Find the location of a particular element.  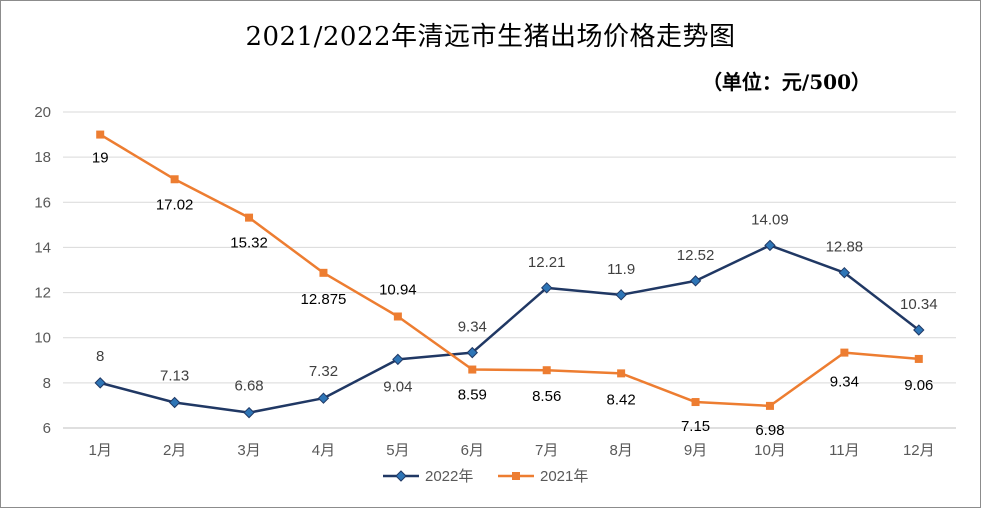

x-tick-label: 5月 is located at coordinates (397, 450).